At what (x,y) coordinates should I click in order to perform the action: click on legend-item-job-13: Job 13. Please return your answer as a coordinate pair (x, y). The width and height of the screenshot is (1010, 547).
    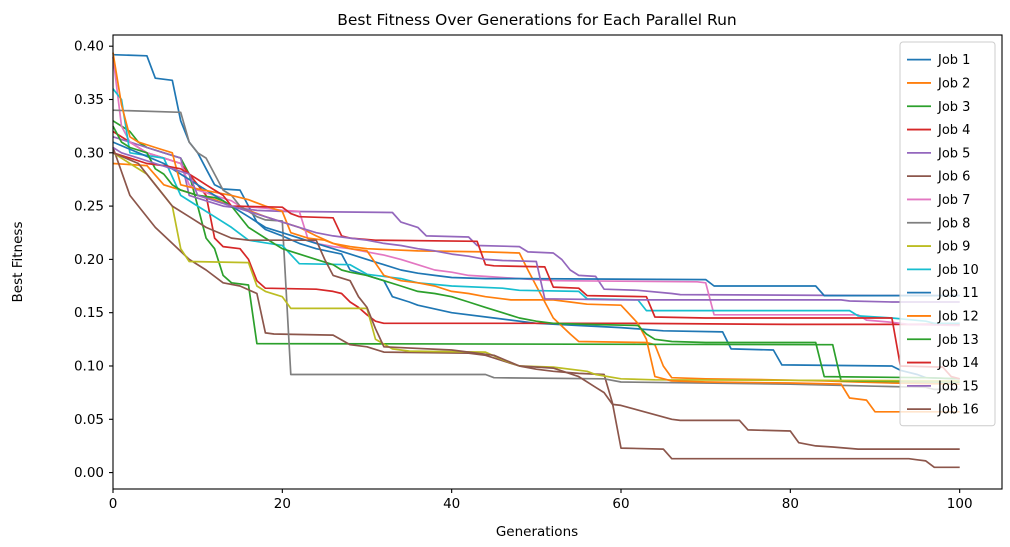
    Looking at the image, I should click on (943, 340).